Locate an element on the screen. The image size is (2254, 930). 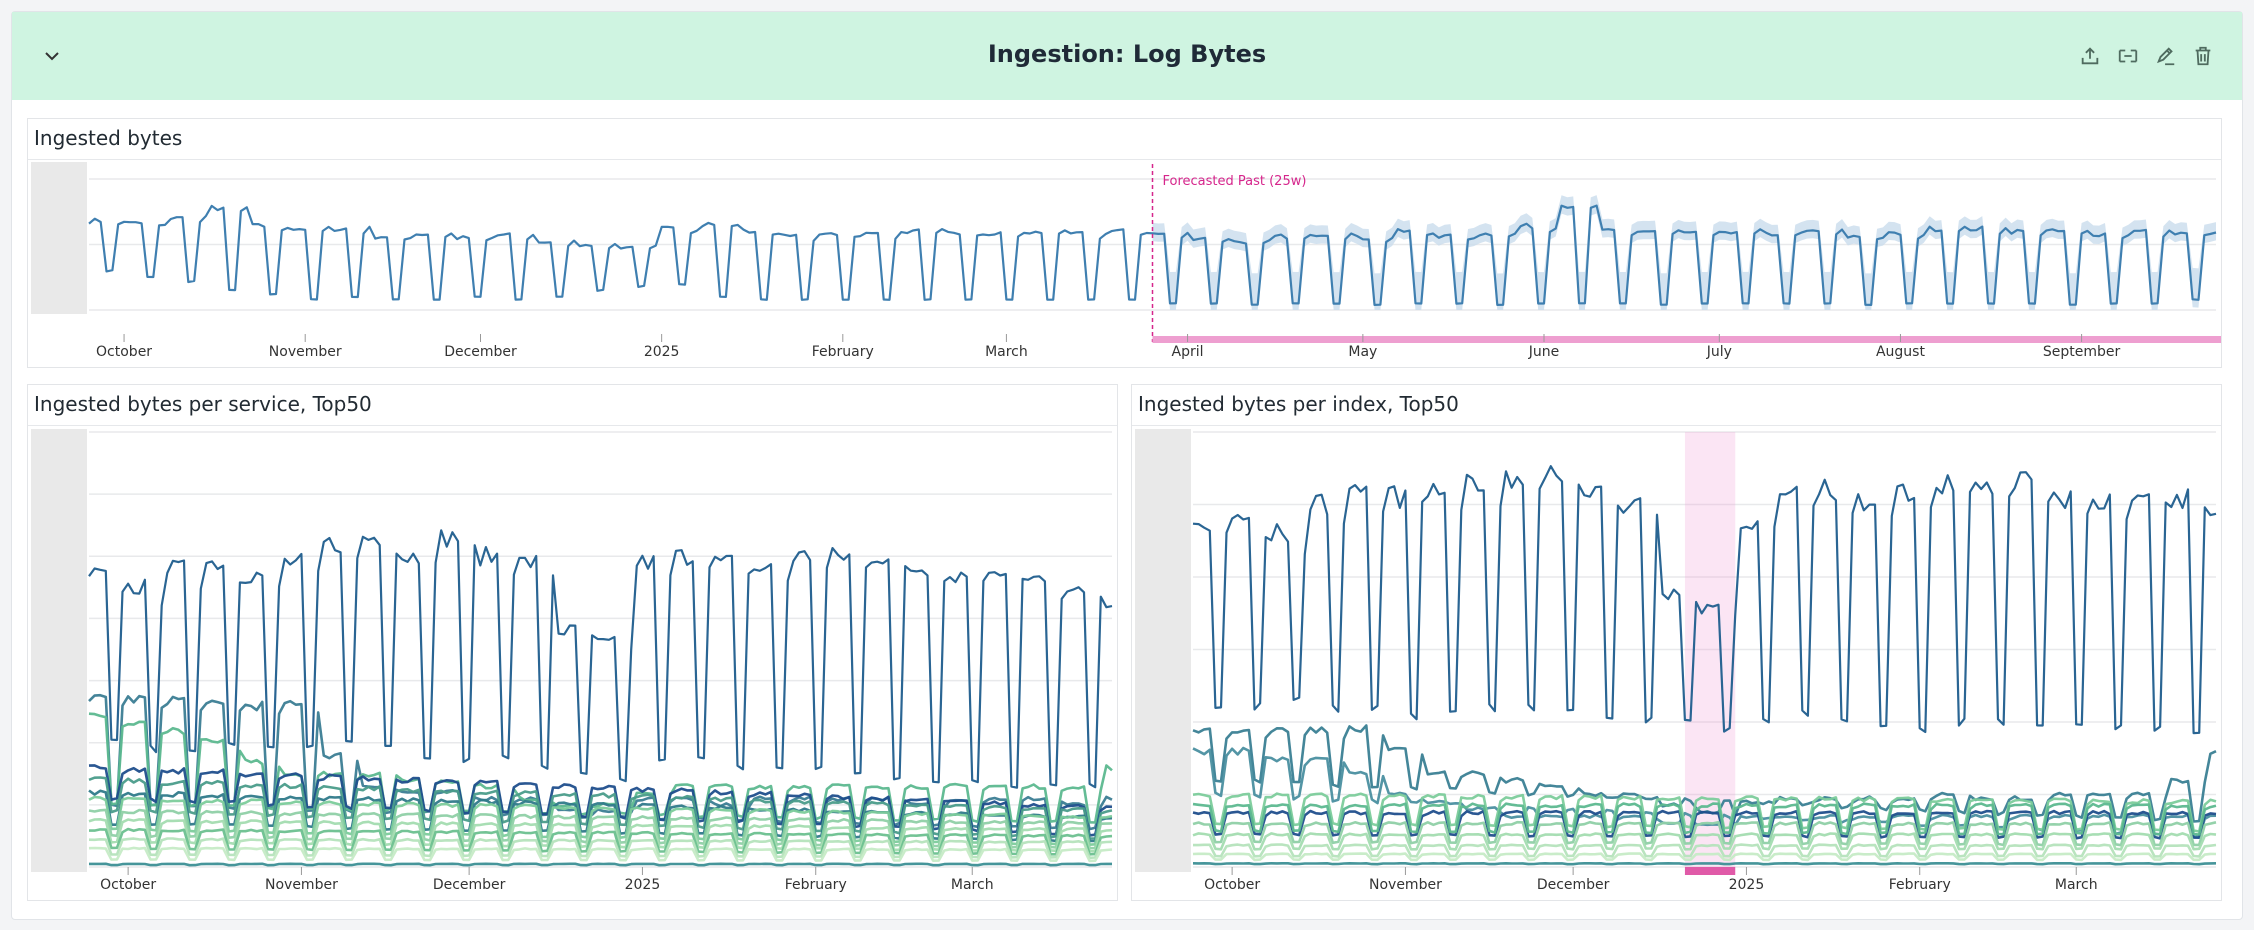
panel-title: Ingested bytes per index, Top50 is located at coordinates (1298, 404).